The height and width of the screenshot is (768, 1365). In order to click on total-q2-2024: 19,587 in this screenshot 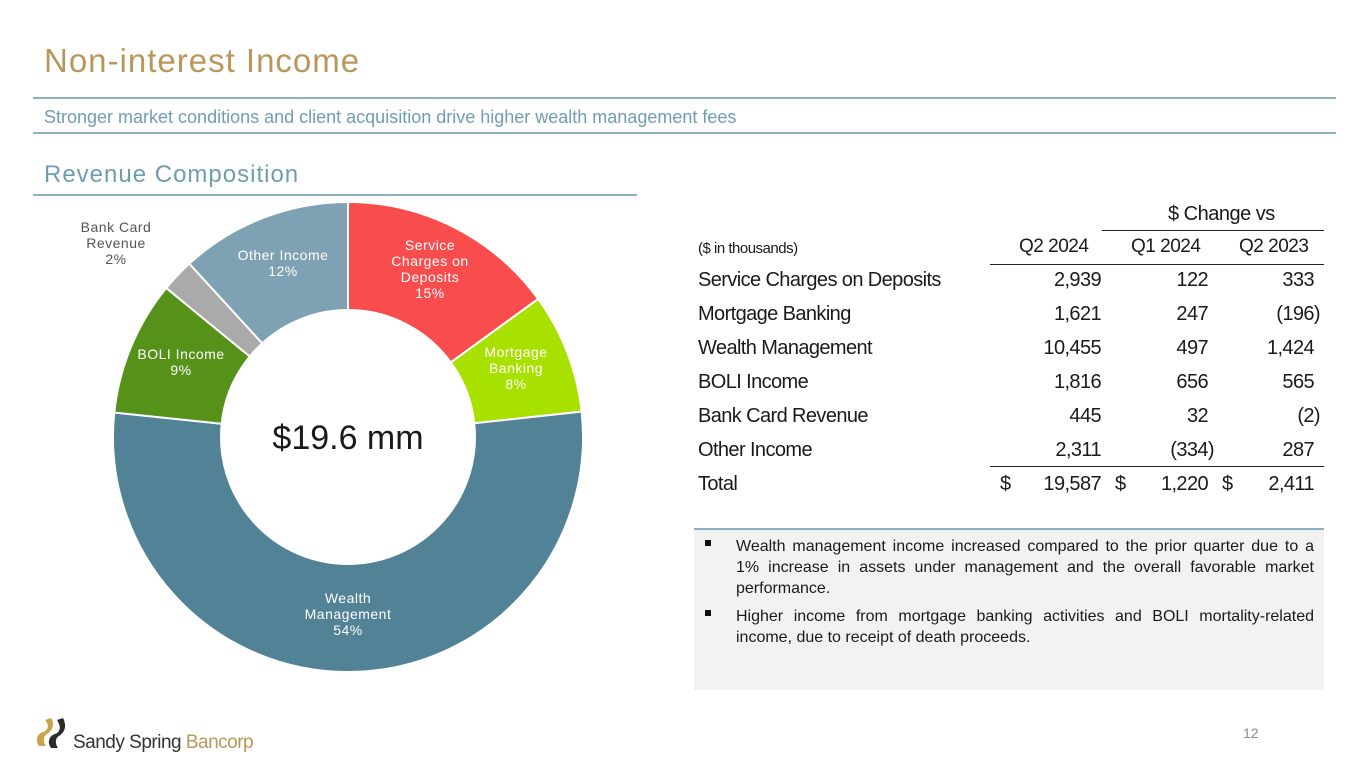, I will do `click(1072, 484)`.